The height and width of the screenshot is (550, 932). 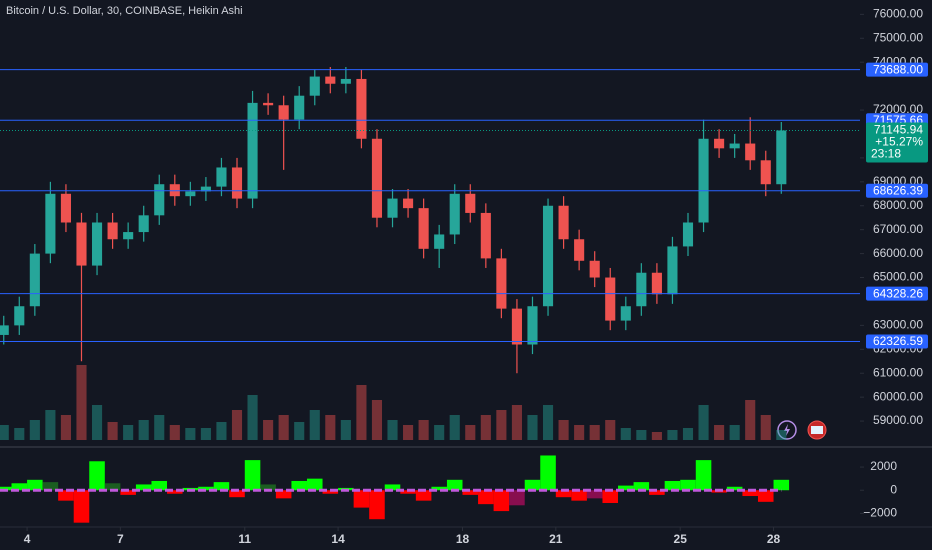 I want to click on event-icon, so click(x=787, y=430).